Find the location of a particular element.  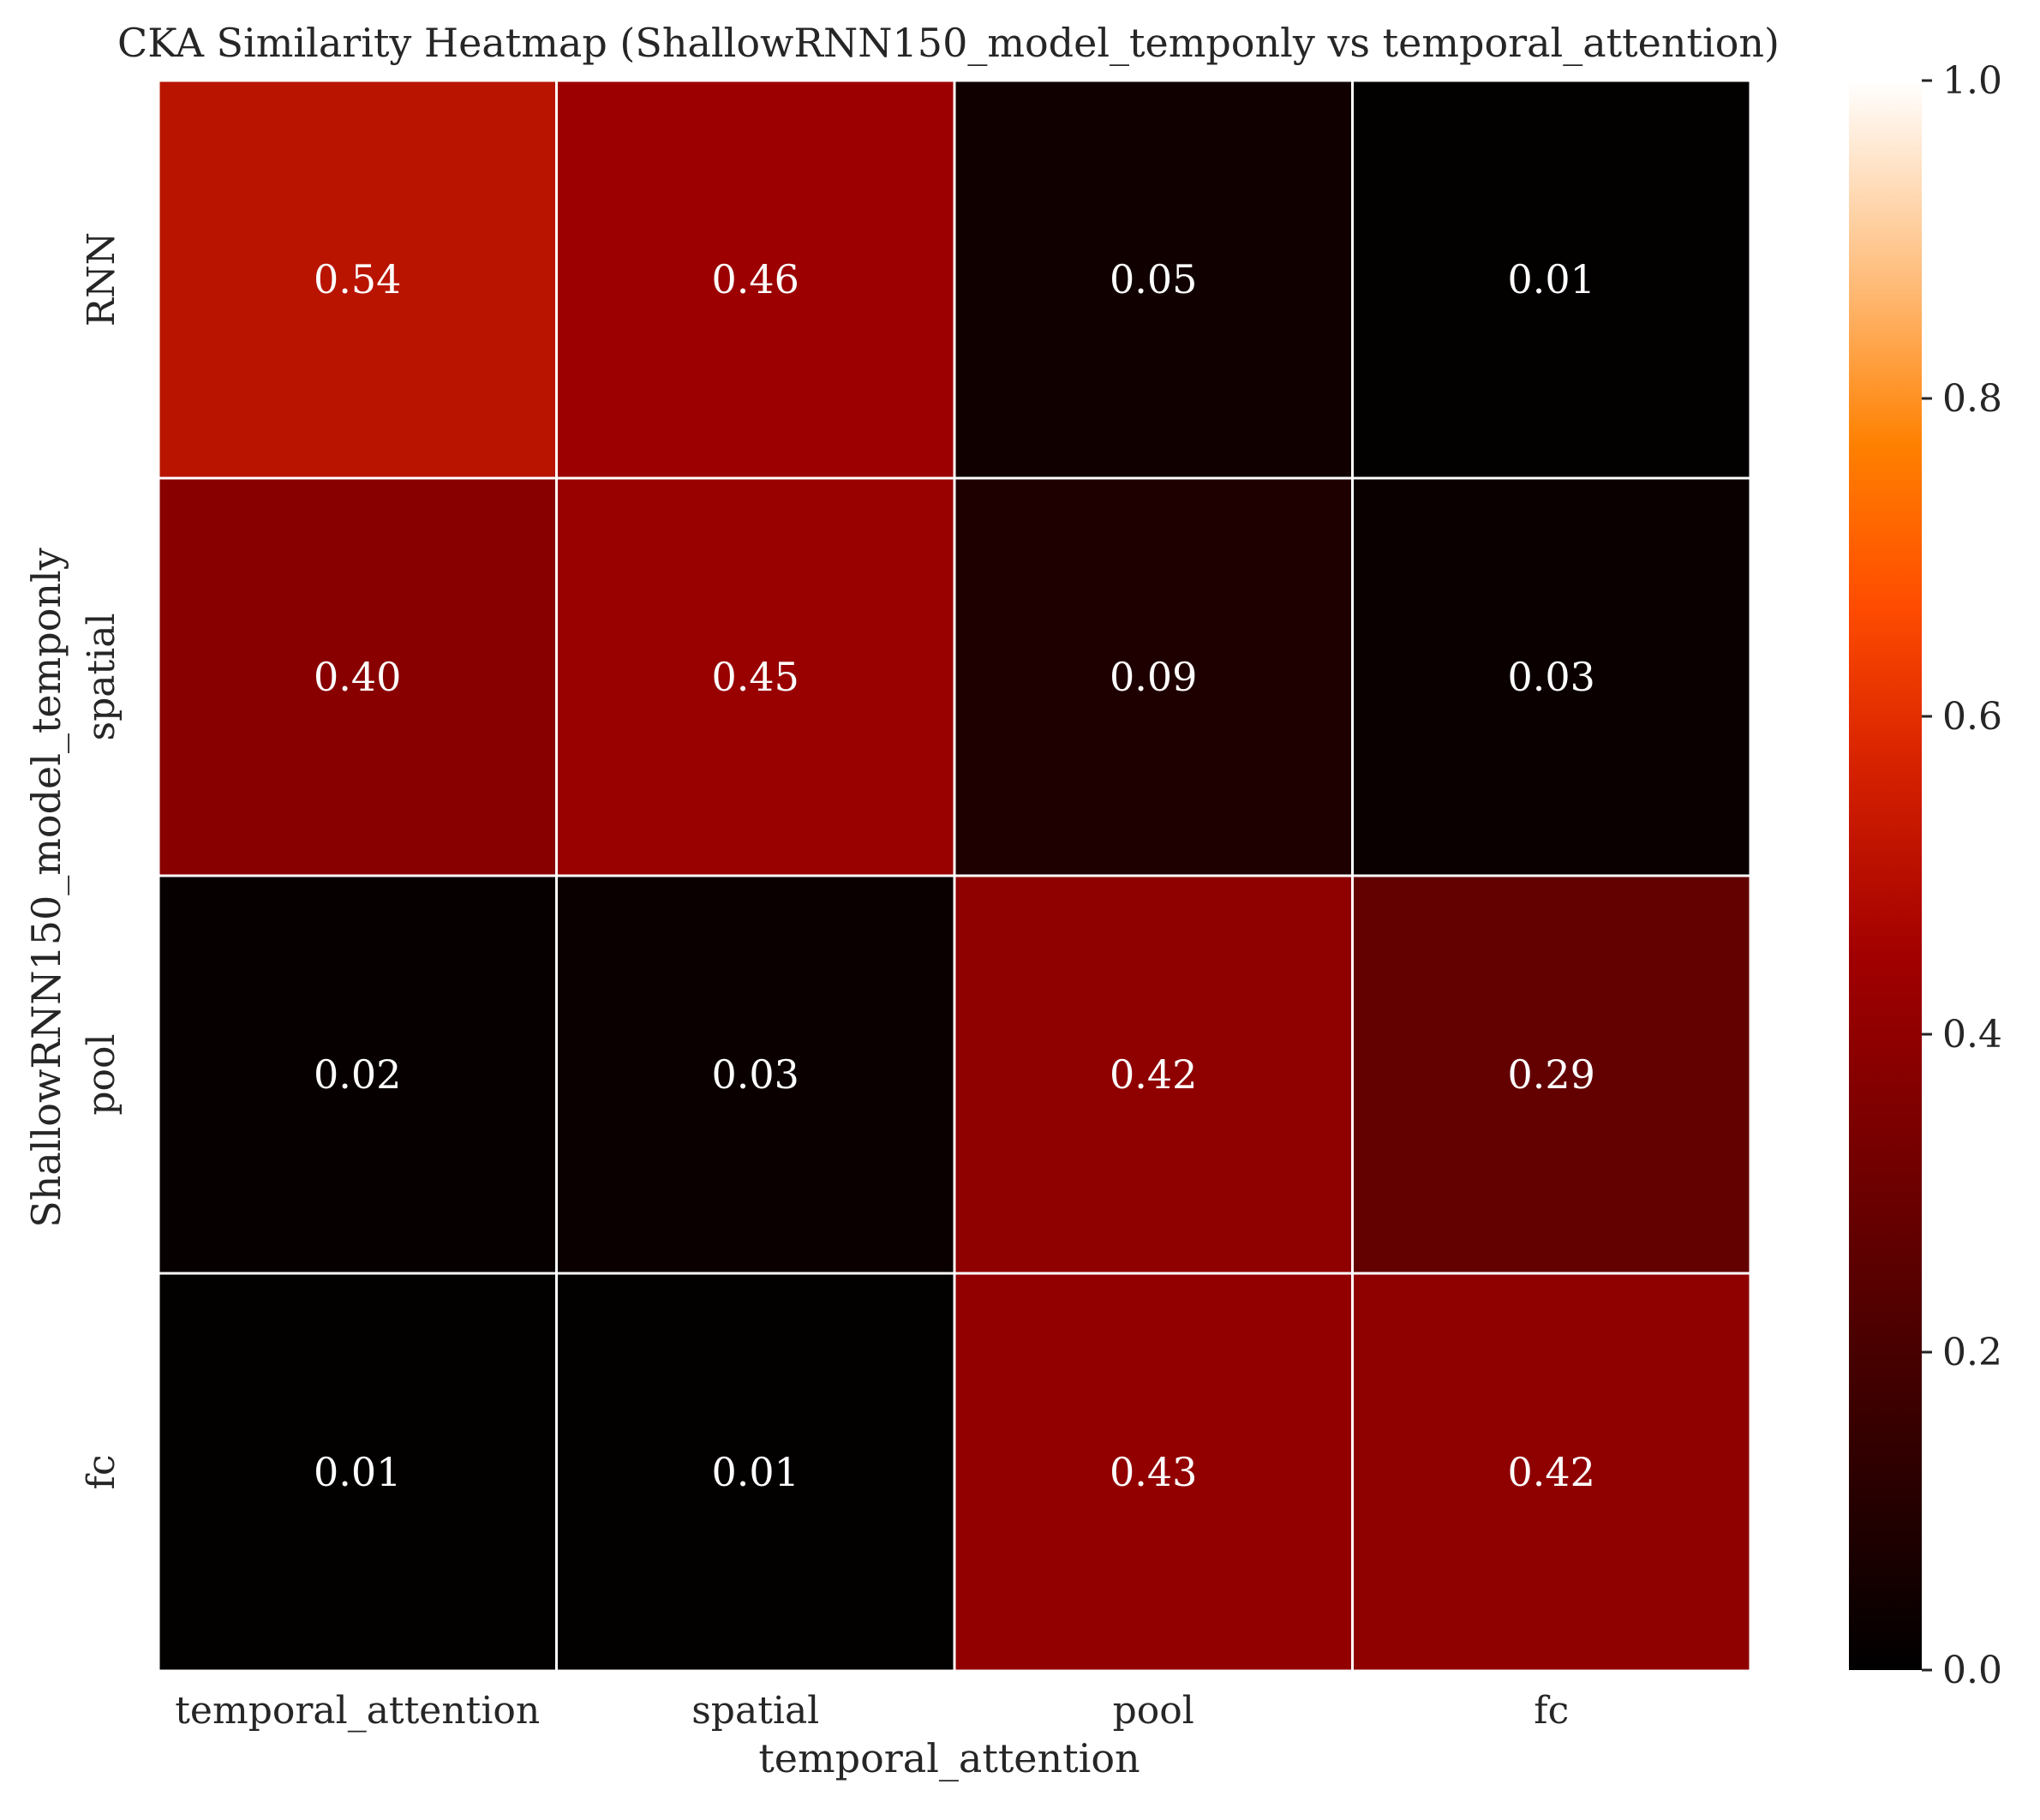

colorbar-ticks: 0.0 0.2 0.4 0.6 0.8 1.0 is located at coordinates (1962, 875).